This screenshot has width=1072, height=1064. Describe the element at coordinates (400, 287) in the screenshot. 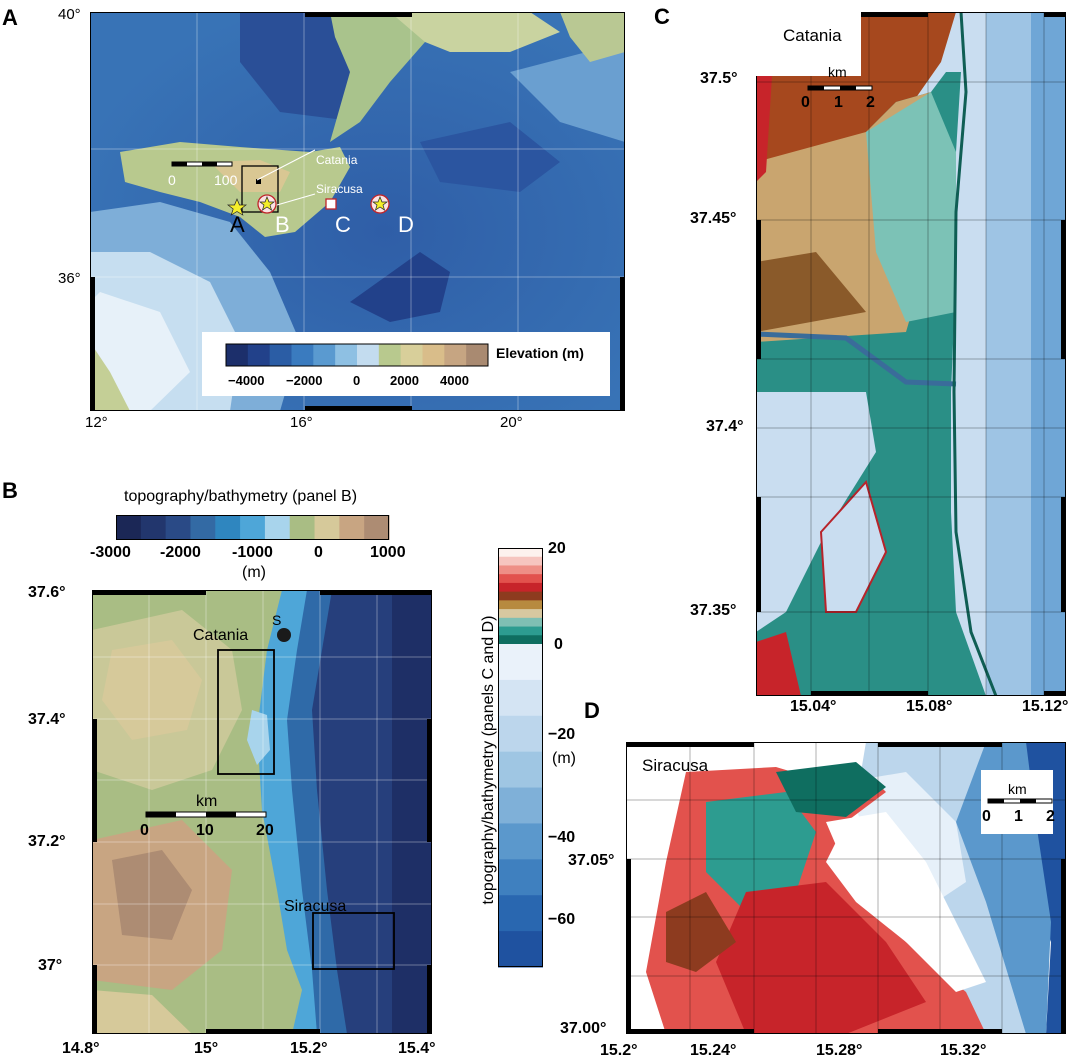

I see `ionian-abyssal-plain` at that location.